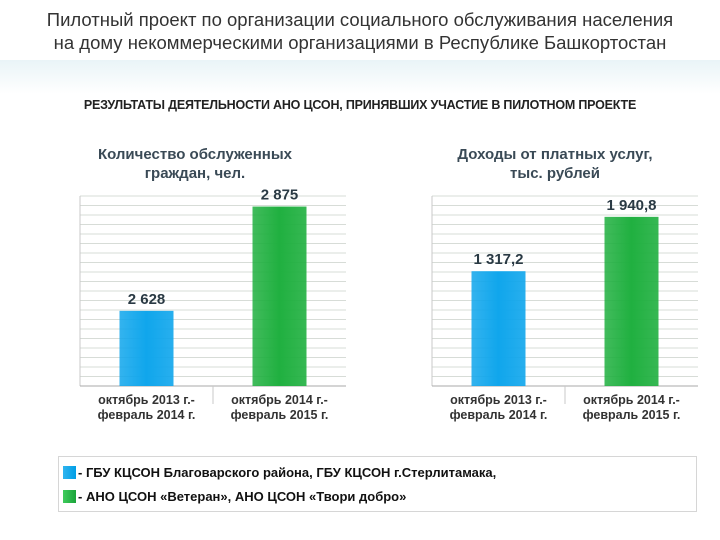 This screenshot has width=720, height=540. I want to click on data-label-1: 1 317,2, so click(498, 259).